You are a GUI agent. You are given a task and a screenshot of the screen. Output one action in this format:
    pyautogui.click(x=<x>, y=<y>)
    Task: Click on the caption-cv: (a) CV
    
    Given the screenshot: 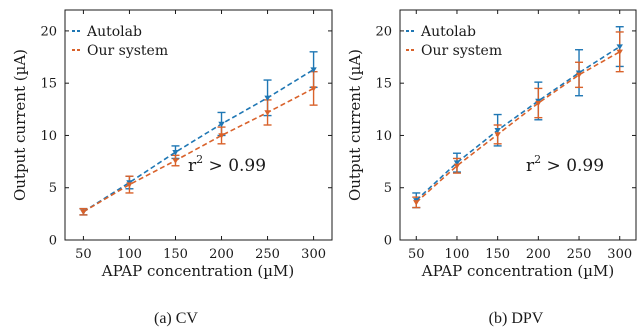 What is the action you would take?
    pyautogui.click(x=176, y=318)
    